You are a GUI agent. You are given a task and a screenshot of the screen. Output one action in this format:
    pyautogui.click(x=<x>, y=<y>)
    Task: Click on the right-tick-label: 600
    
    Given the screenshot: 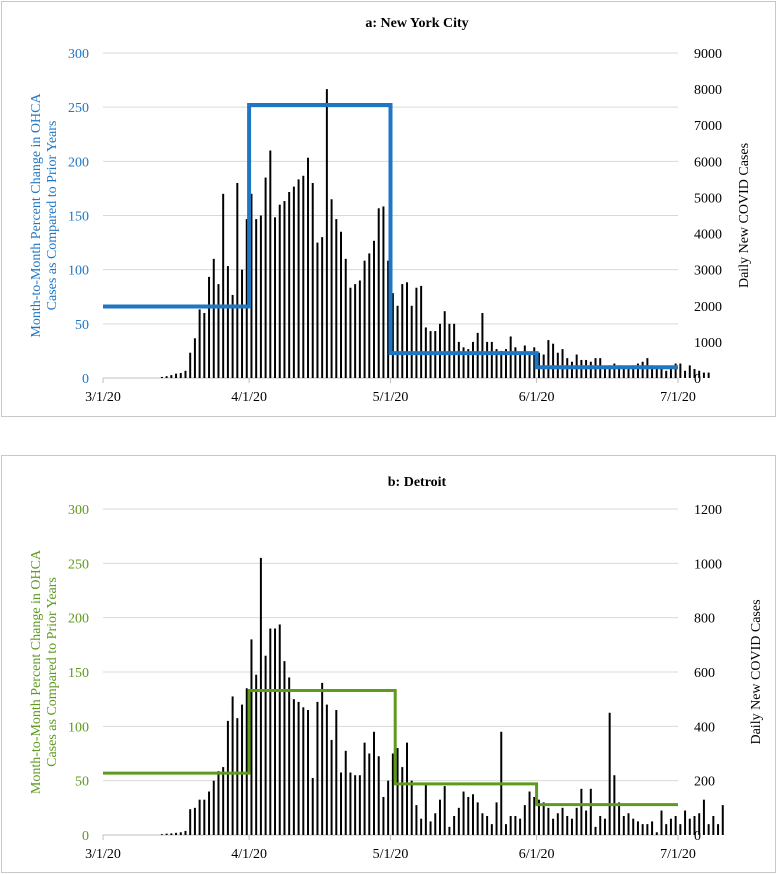 What is the action you would take?
    pyautogui.click(x=704, y=673)
    